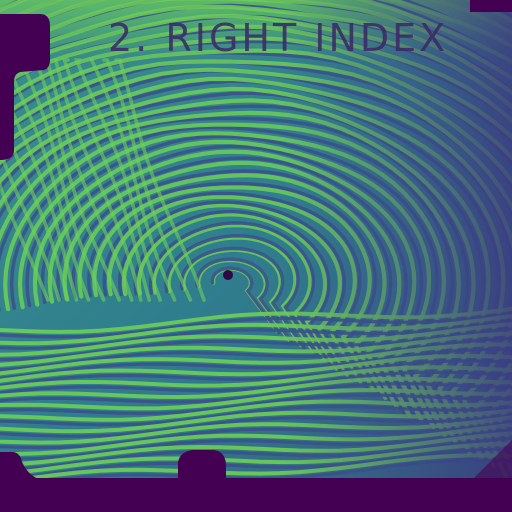  What do you see at coordinates (228, 275) in the screenshot?
I see `core-marker` at bounding box center [228, 275].